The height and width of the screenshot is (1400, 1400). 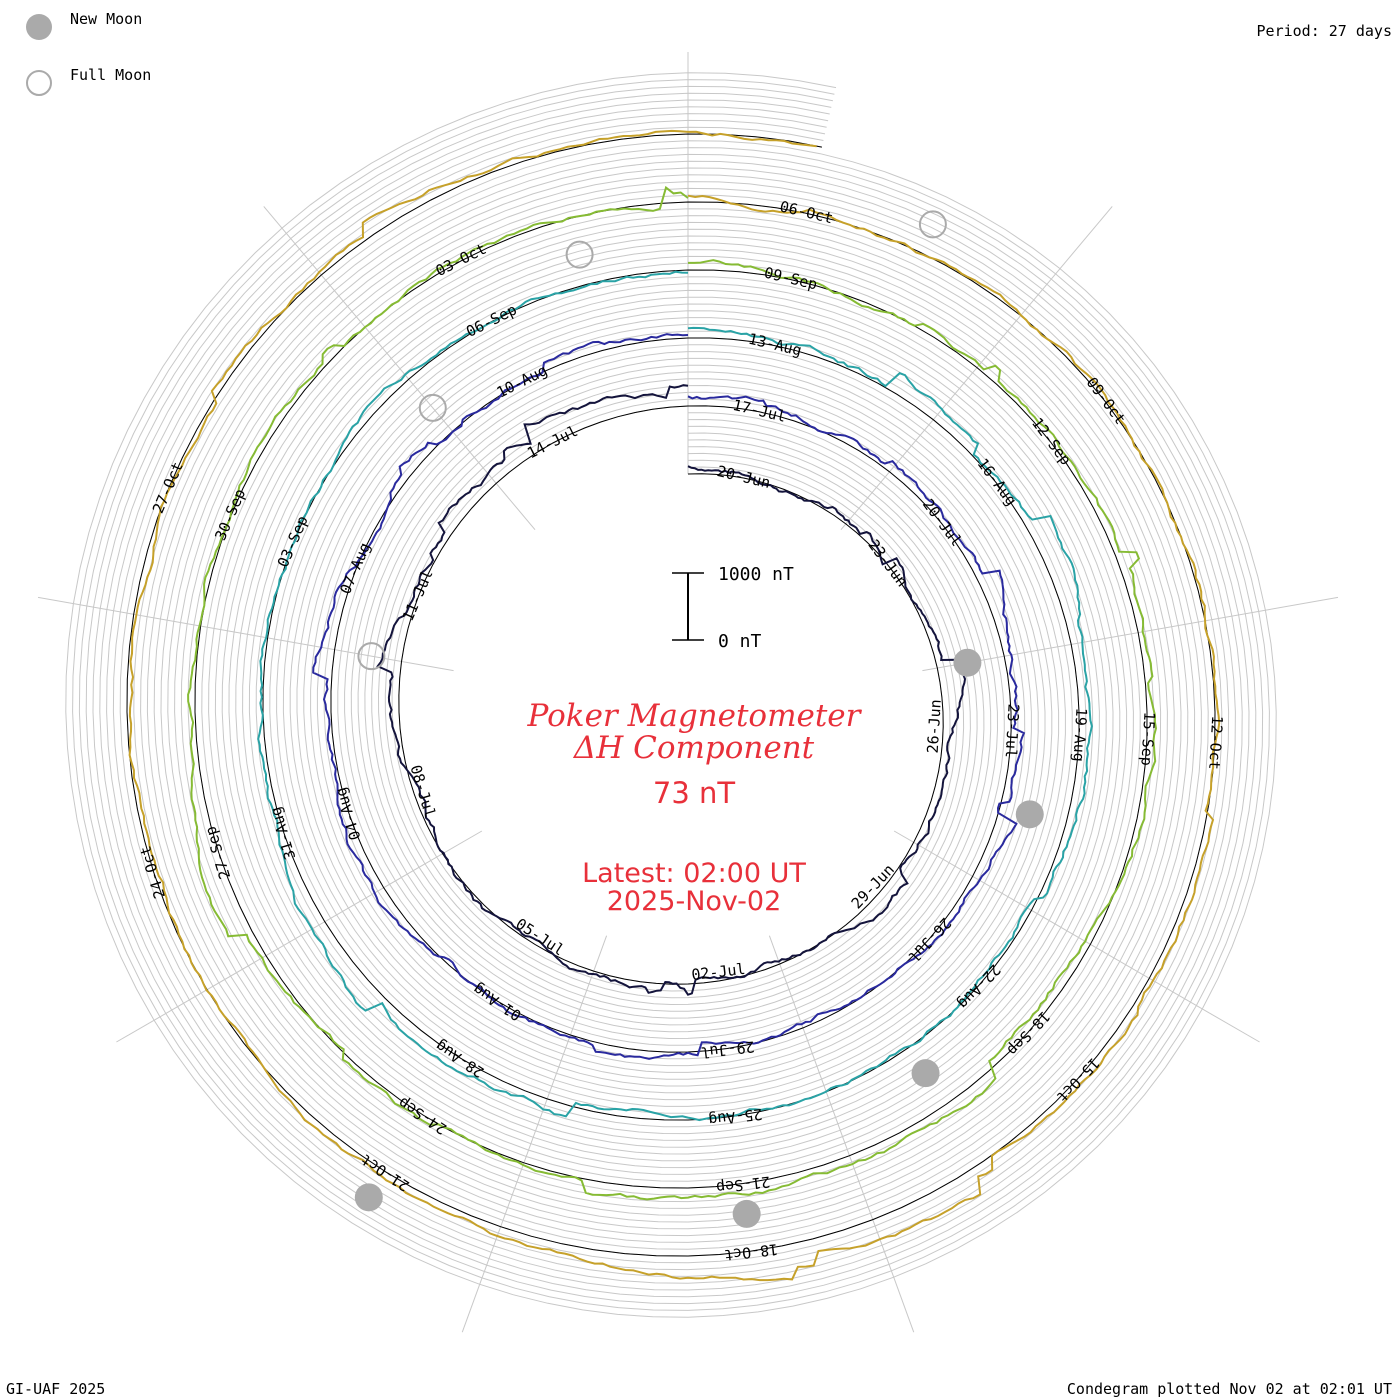 What do you see at coordinates (111, 75) in the screenshot?
I see `legend-full-moon-label: Full Moon` at bounding box center [111, 75].